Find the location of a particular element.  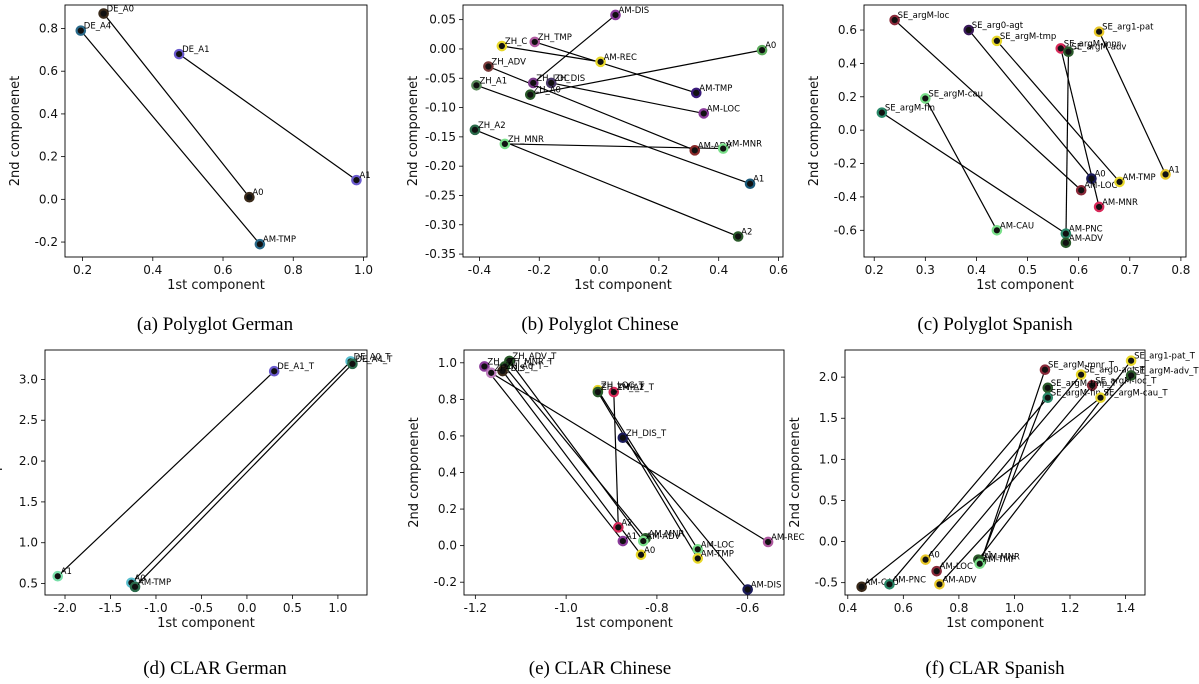

point-label: SE_argM-fin is located at coordinates (910, 109).